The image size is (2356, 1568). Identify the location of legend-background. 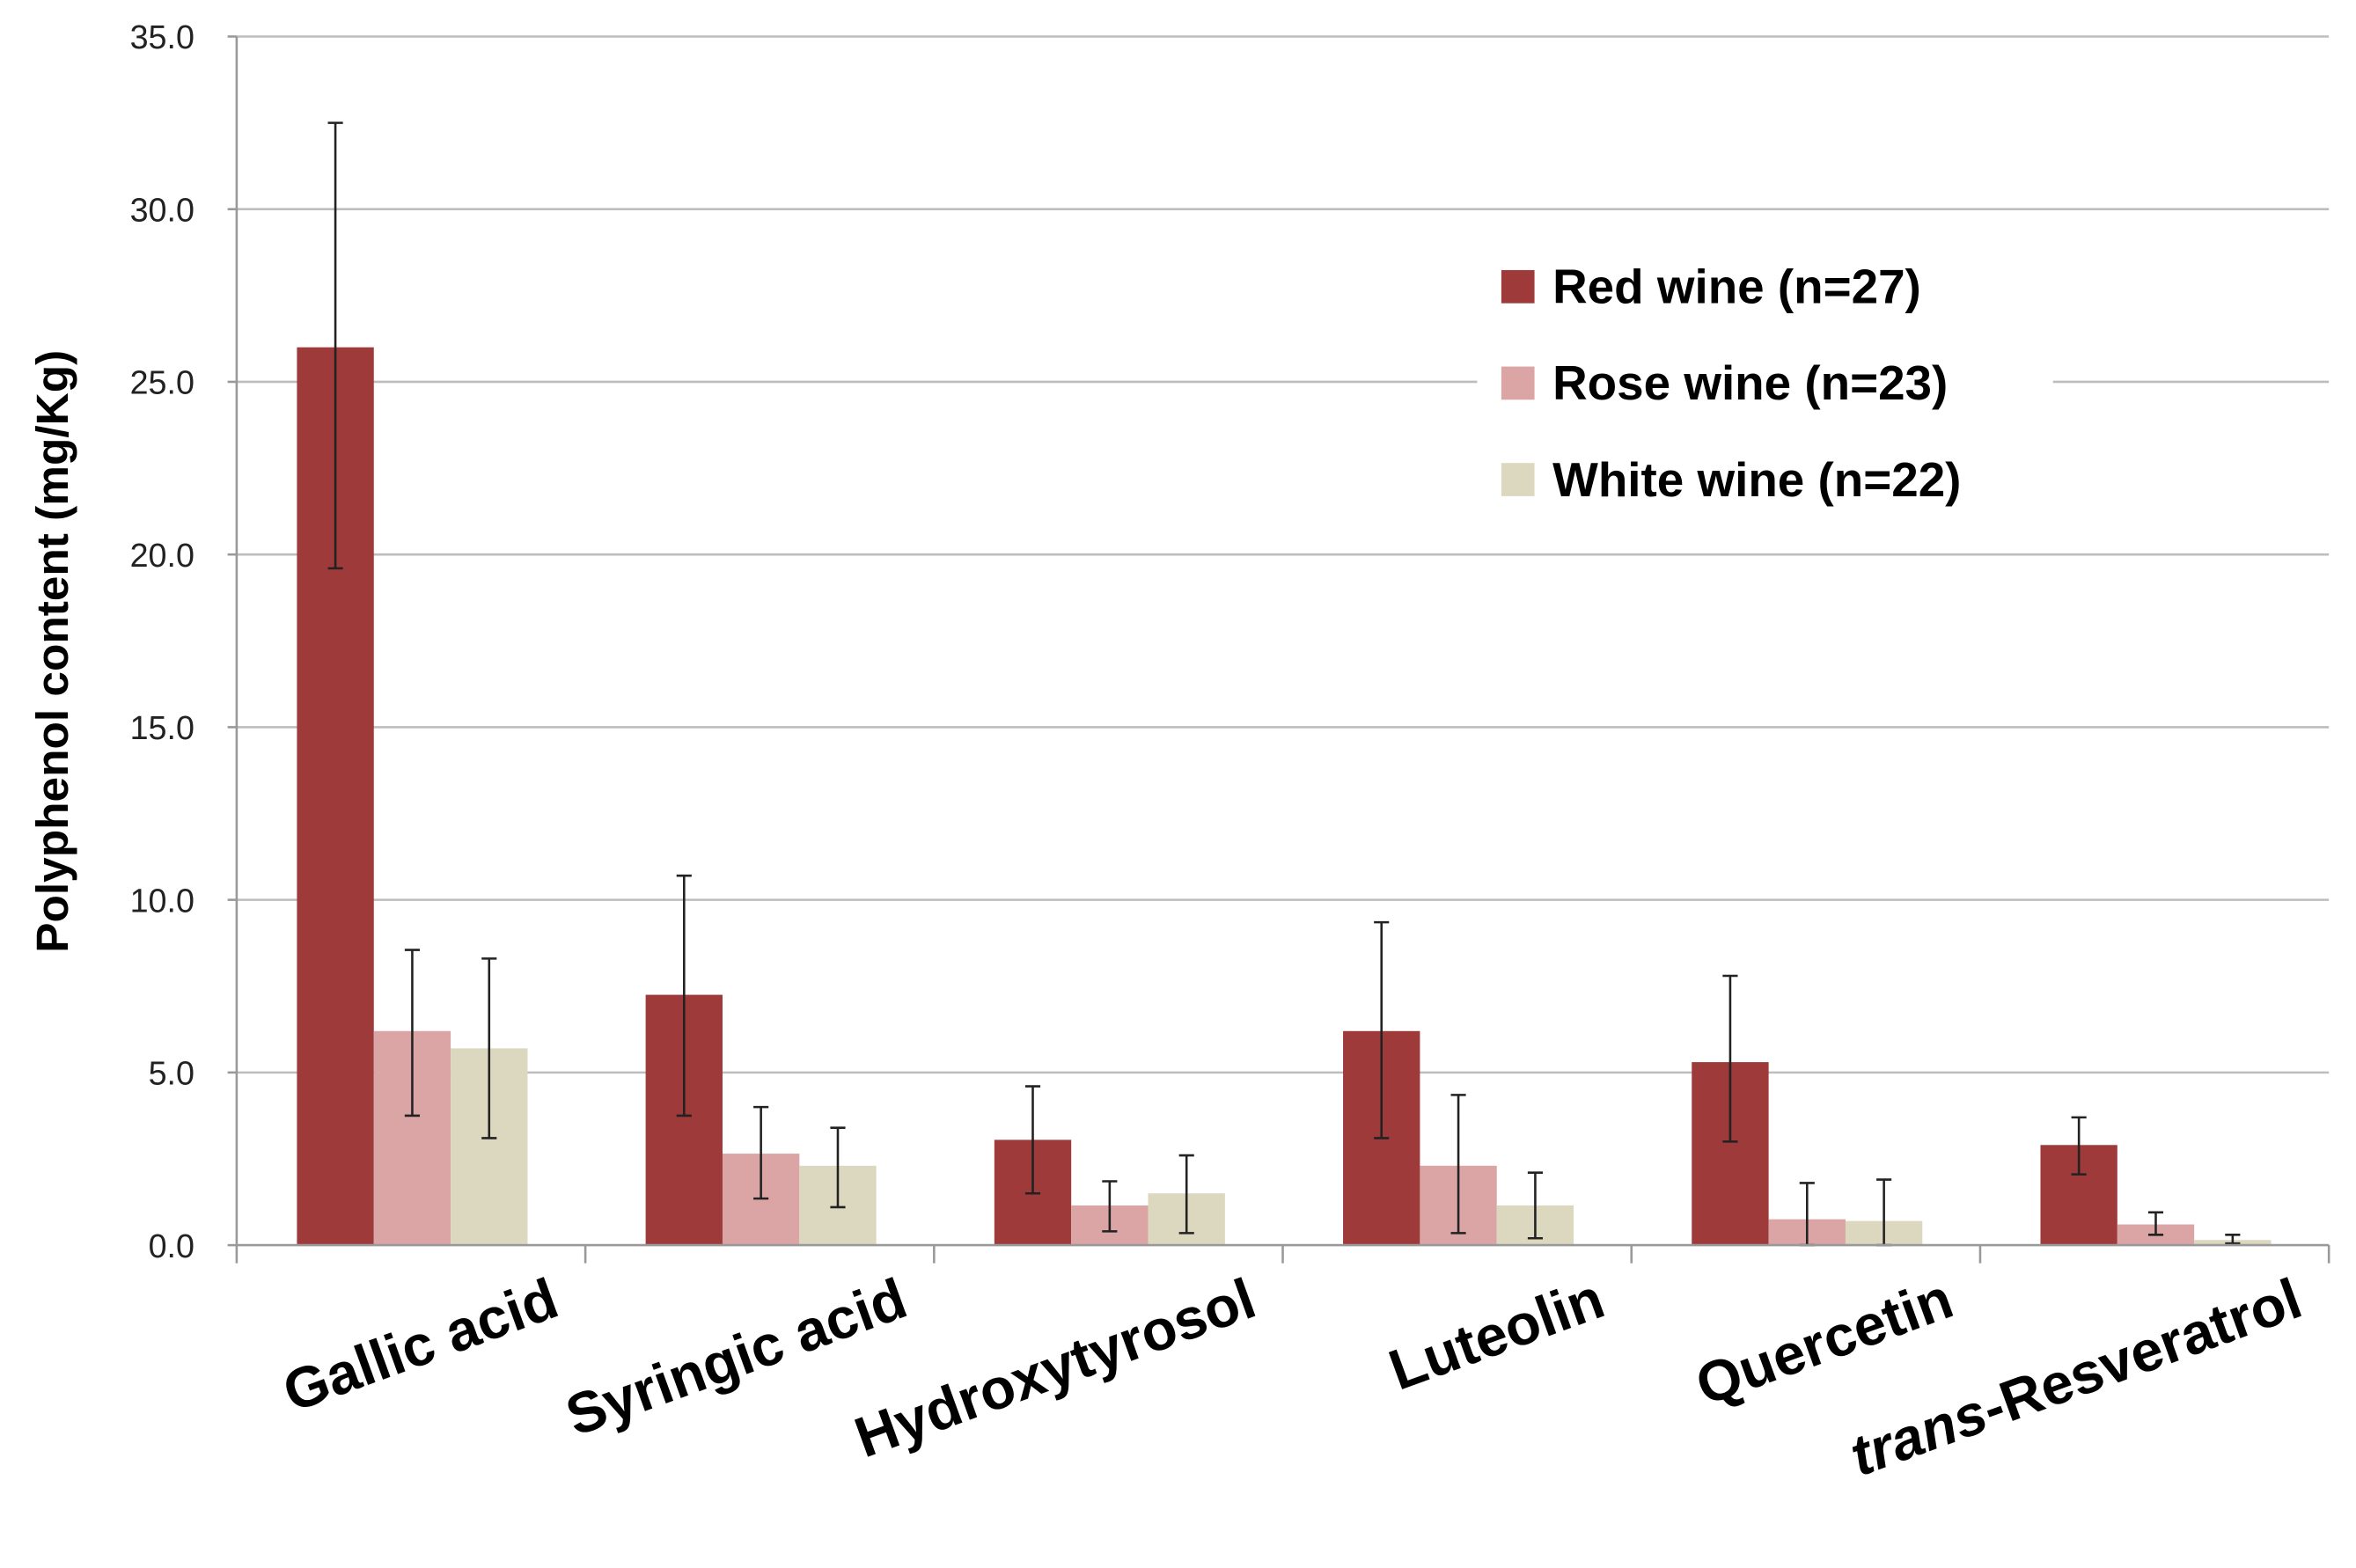
(1765, 377).